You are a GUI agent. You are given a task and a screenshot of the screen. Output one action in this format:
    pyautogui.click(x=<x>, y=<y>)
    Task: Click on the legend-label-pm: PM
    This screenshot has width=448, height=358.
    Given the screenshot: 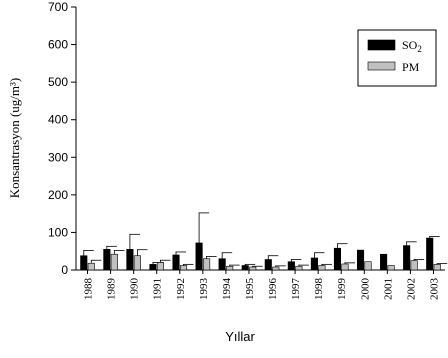 What is the action you would take?
    pyautogui.click(x=411, y=67)
    